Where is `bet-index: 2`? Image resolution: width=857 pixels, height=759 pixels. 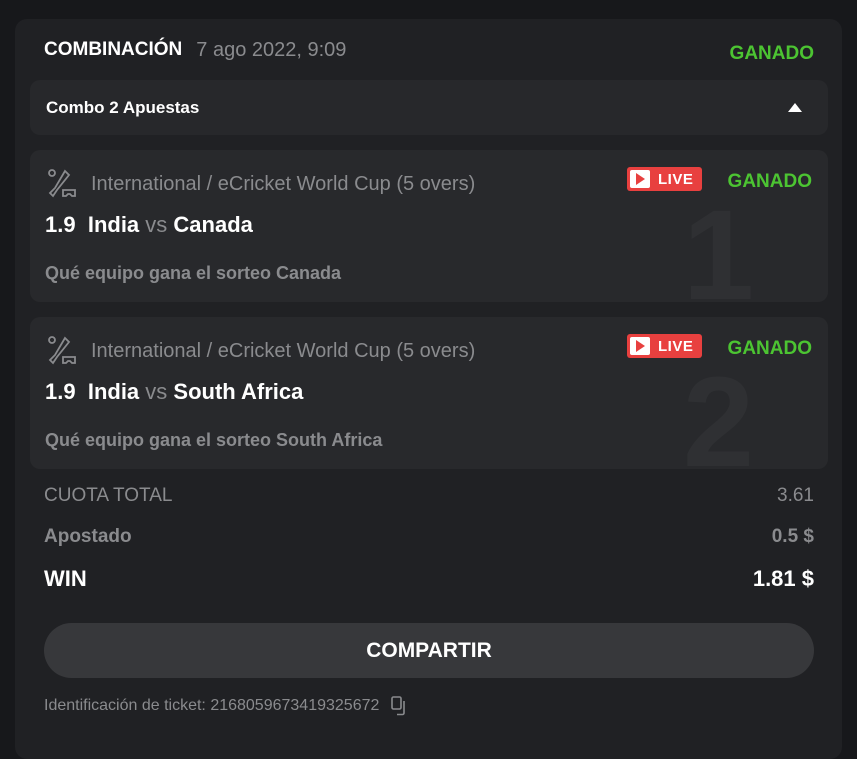 bet-index: 2 is located at coordinates (718, 410).